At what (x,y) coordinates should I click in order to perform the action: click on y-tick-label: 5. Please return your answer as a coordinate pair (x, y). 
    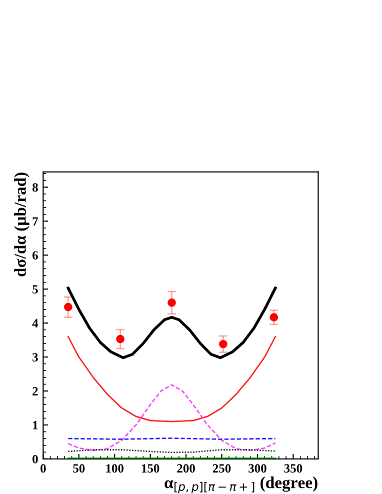
    Looking at the image, I should click on (35, 289).